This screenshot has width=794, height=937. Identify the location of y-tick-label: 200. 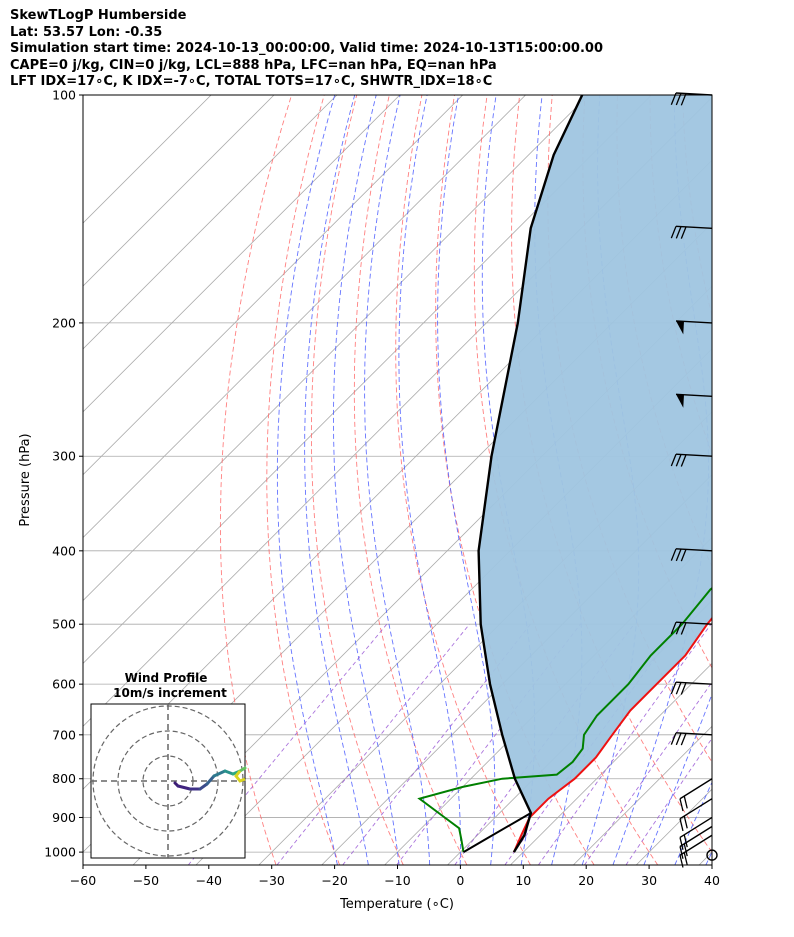
(64, 322).